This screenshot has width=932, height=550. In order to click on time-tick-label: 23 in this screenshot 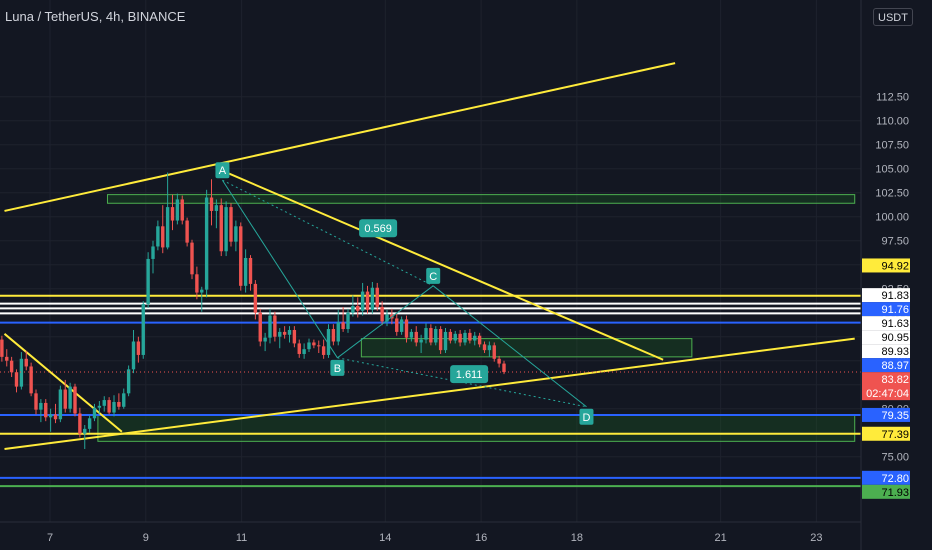, I will do `click(816, 538)`.